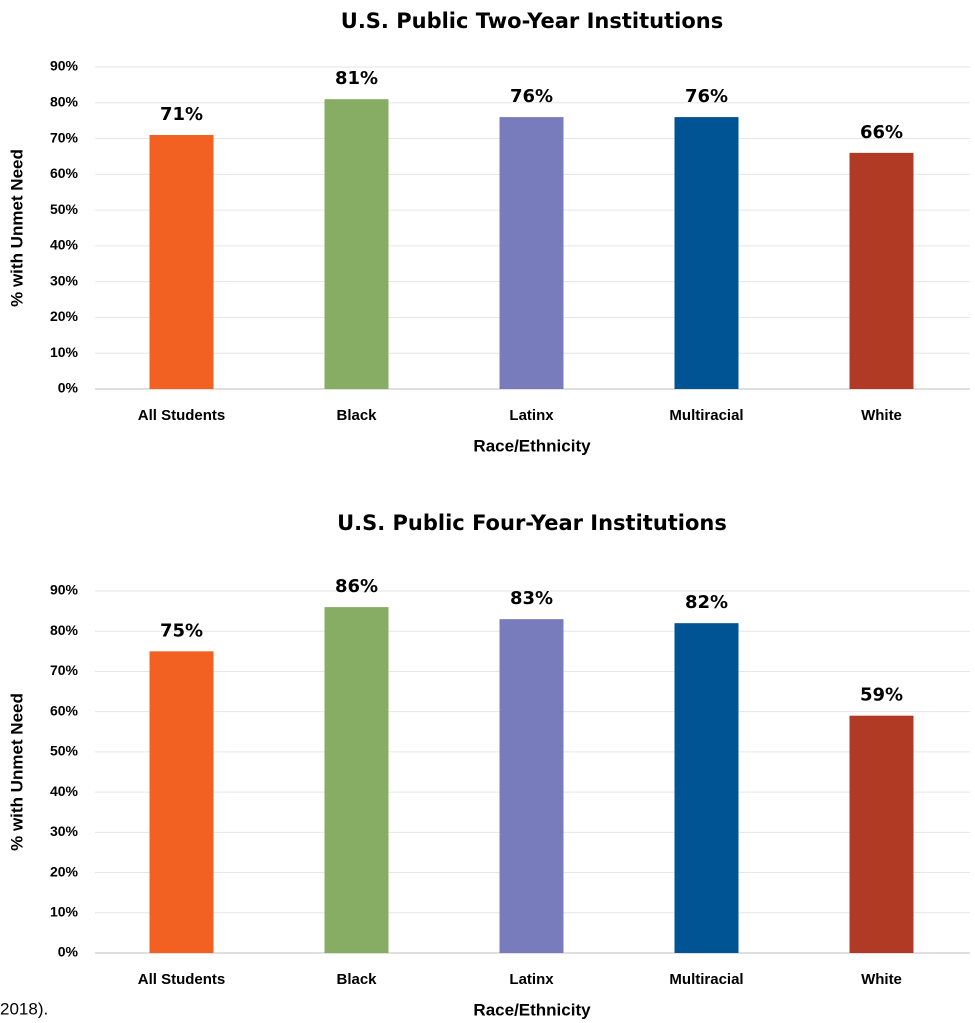 This screenshot has height=1023, width=975. I want to click on data-label: 59%, so click(881, 695).